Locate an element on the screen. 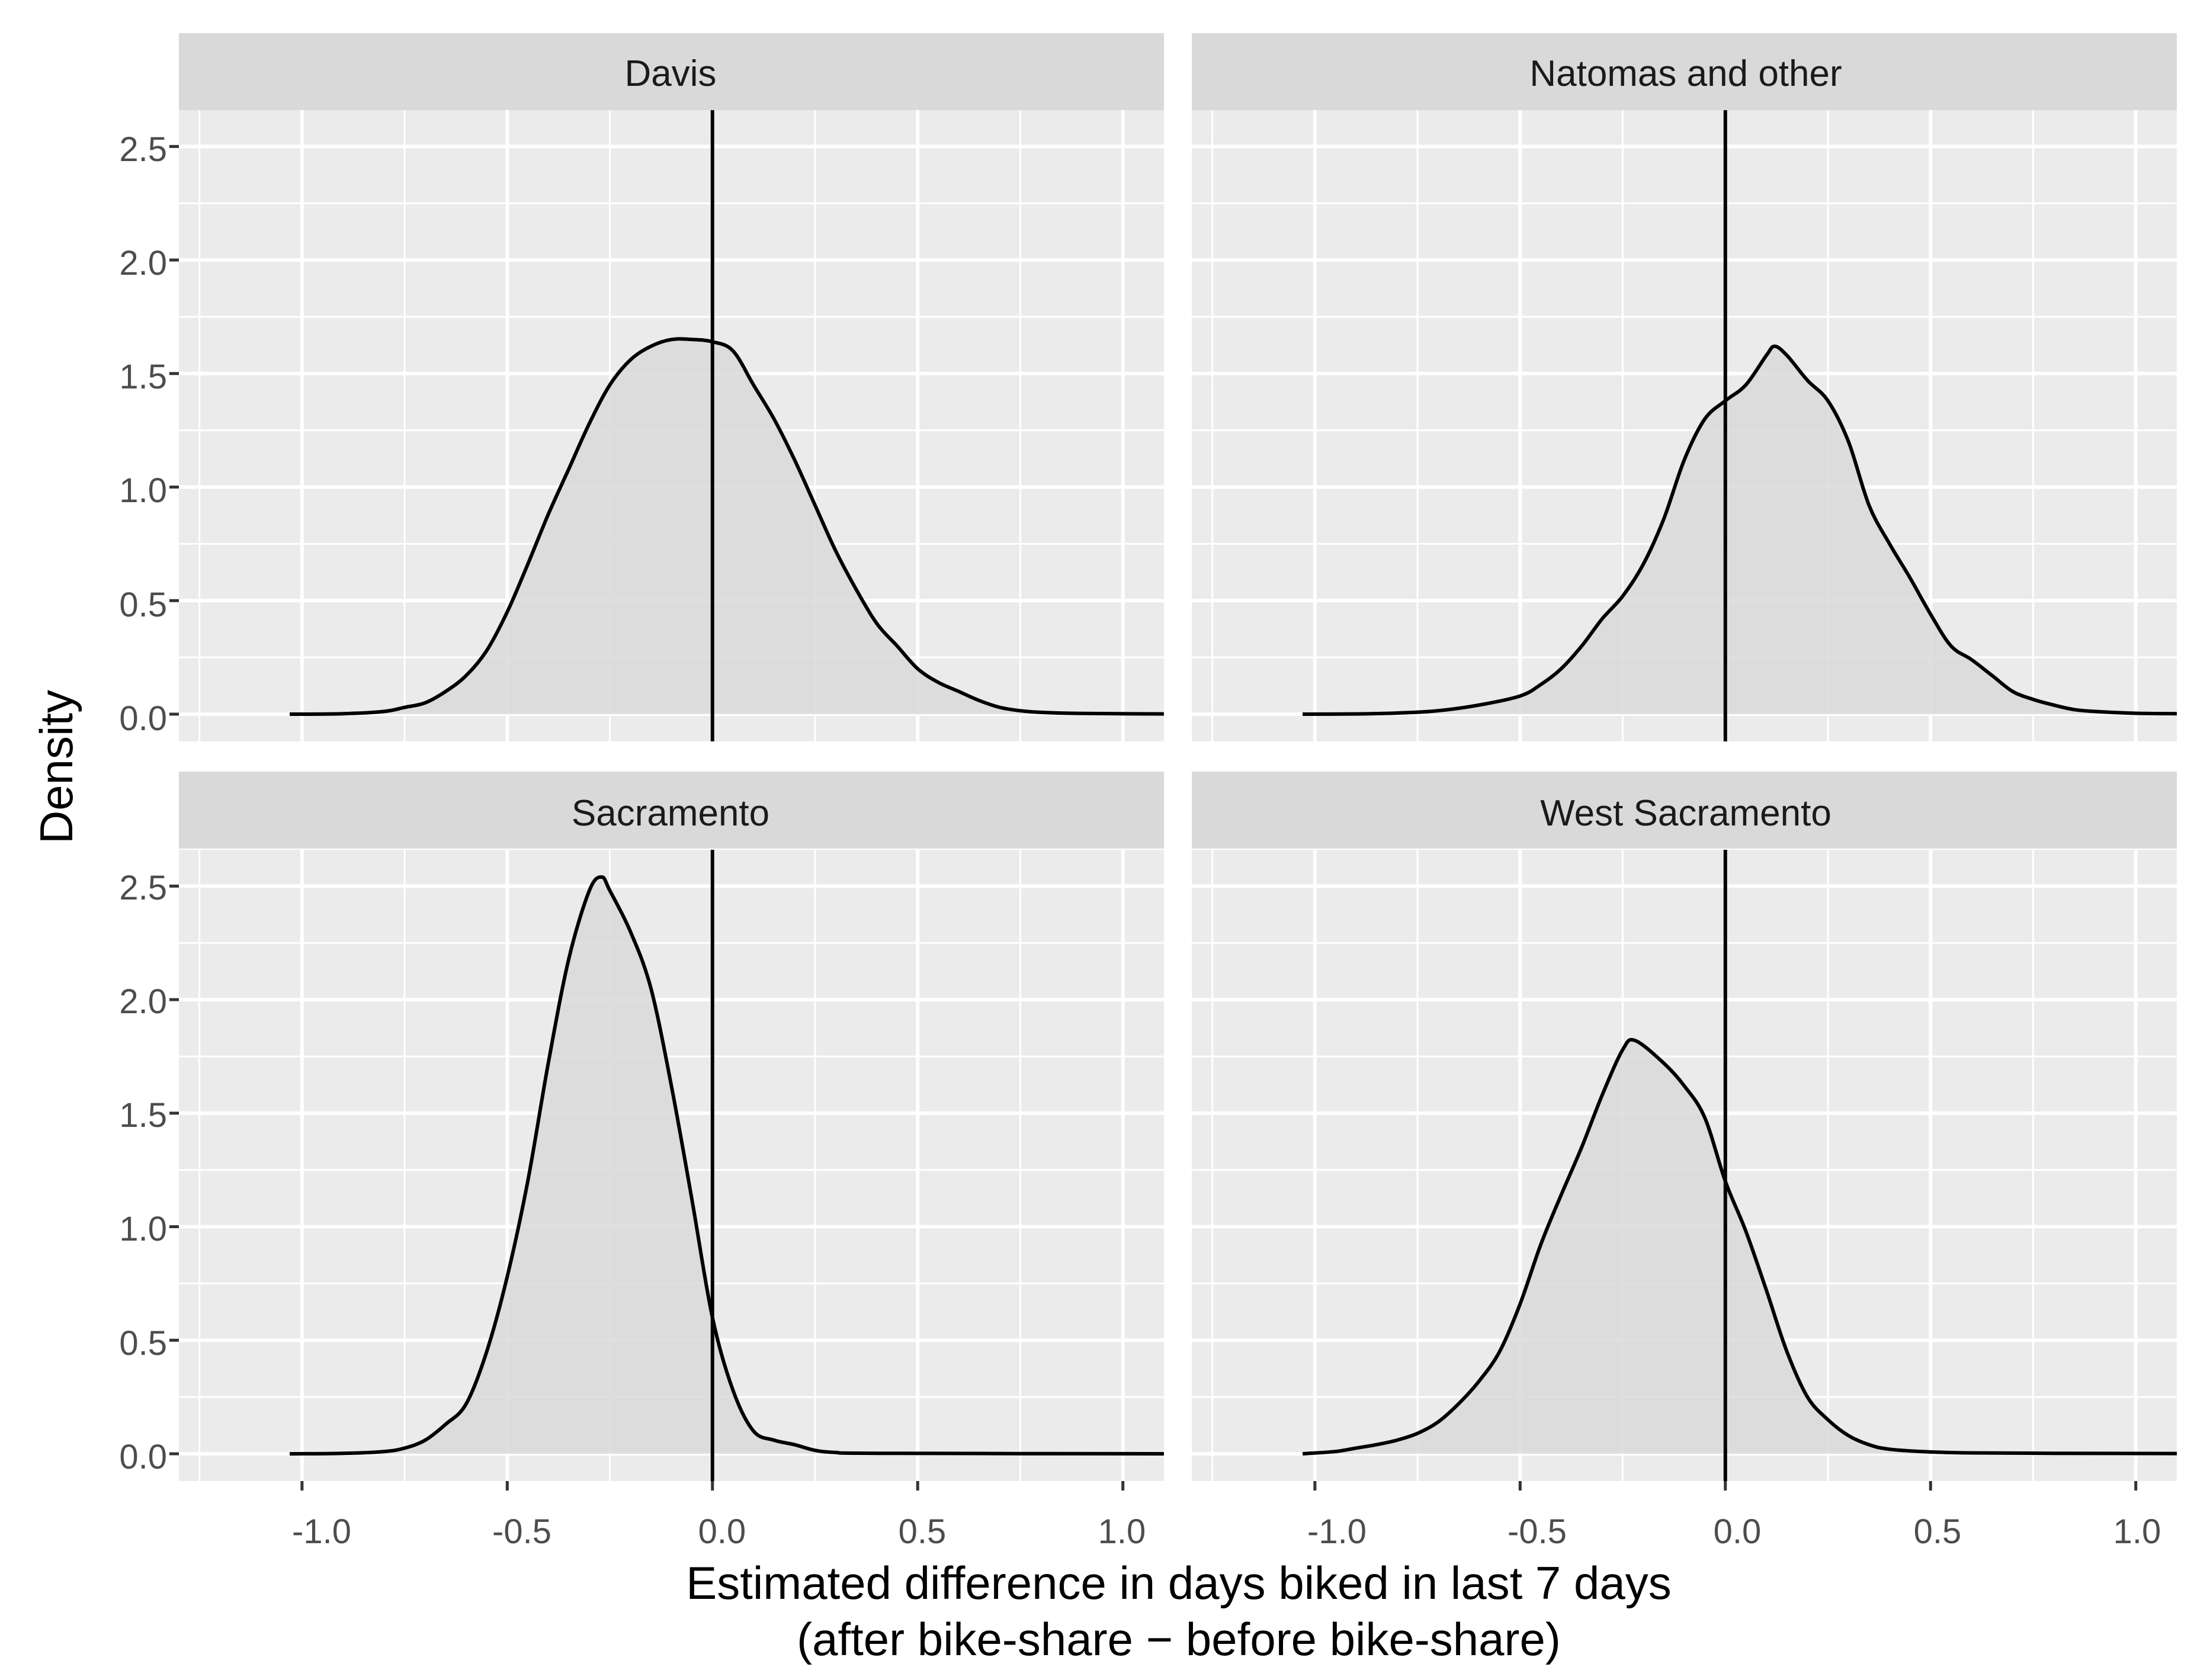 This screenshot has height=1680, width=2210. y-tick-label-bottom: 2.0 is located at coordinates (143, 1001).